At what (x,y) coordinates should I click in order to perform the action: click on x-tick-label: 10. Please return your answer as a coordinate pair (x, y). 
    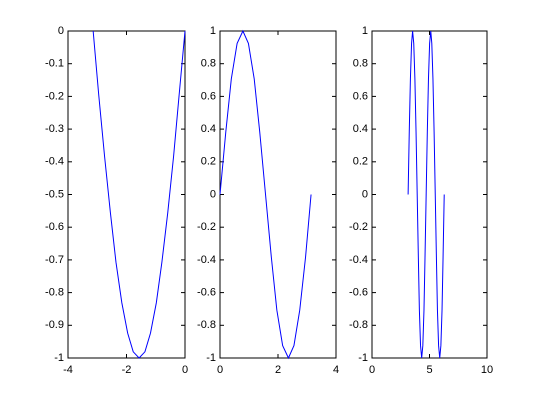
    Looking at the image, I should click on (487, 370).